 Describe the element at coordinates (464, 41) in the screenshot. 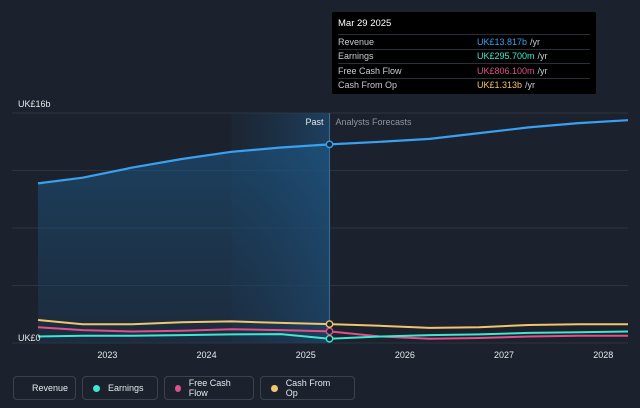

I see `tooltip-row-revenue: Revenue UK£13.817b /yr` at that location.